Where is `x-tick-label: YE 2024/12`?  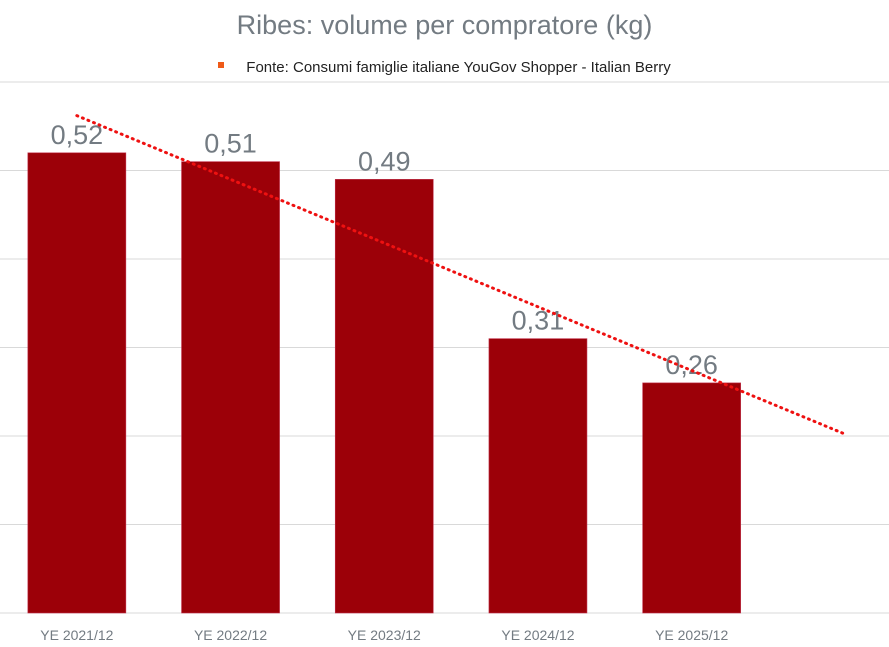
x-tick-label: YE 2024/12 is located at coordinates (537, 635).